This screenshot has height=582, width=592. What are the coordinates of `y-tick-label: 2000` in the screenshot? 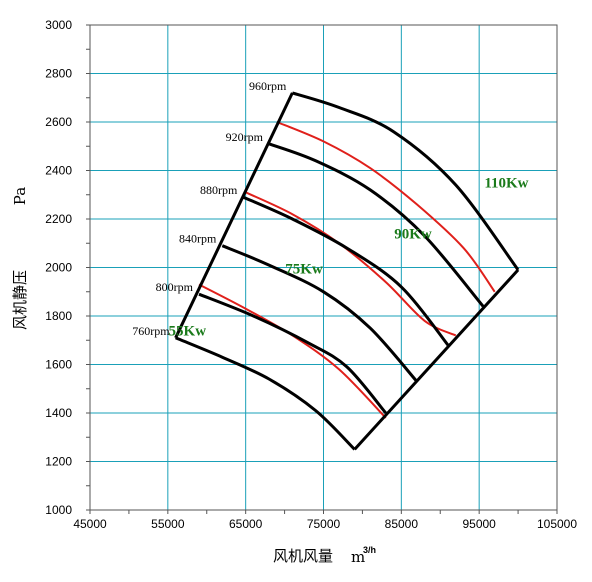 It's located at (58, 268).